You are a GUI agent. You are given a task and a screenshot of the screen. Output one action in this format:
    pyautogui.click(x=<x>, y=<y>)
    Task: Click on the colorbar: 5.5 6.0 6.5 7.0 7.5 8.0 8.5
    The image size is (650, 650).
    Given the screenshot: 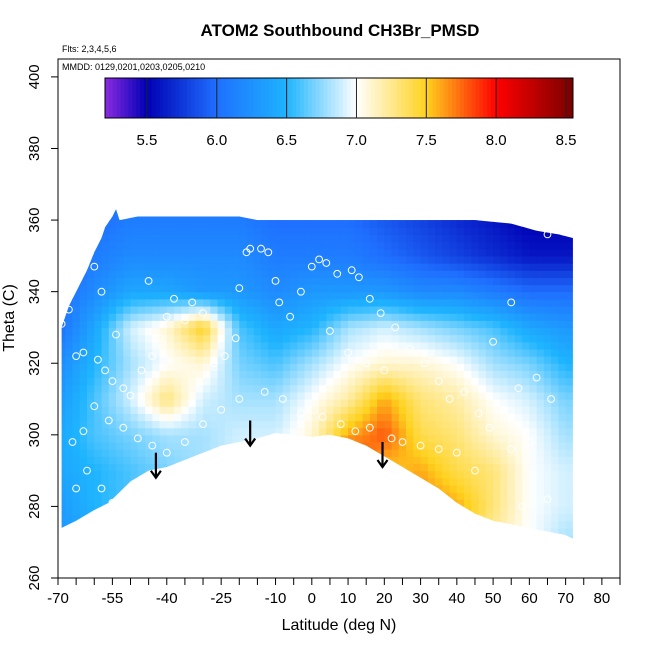 What is the action you would take?
    pyautogui.click(x=340, y=113)
    